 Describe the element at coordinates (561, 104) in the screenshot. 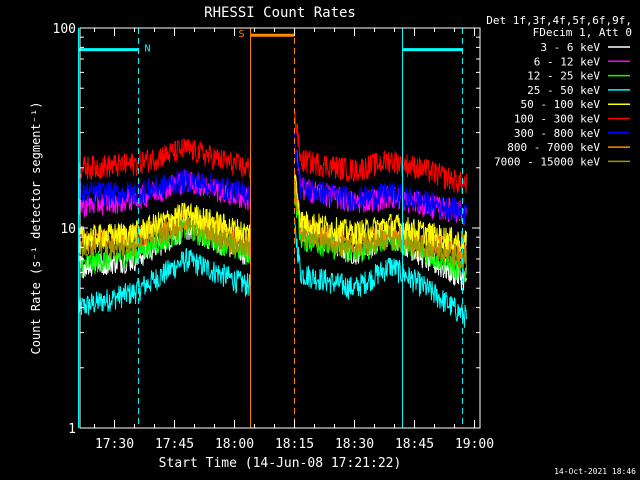

I see `legend-entry-label: 50 - 100 keV` at that location.